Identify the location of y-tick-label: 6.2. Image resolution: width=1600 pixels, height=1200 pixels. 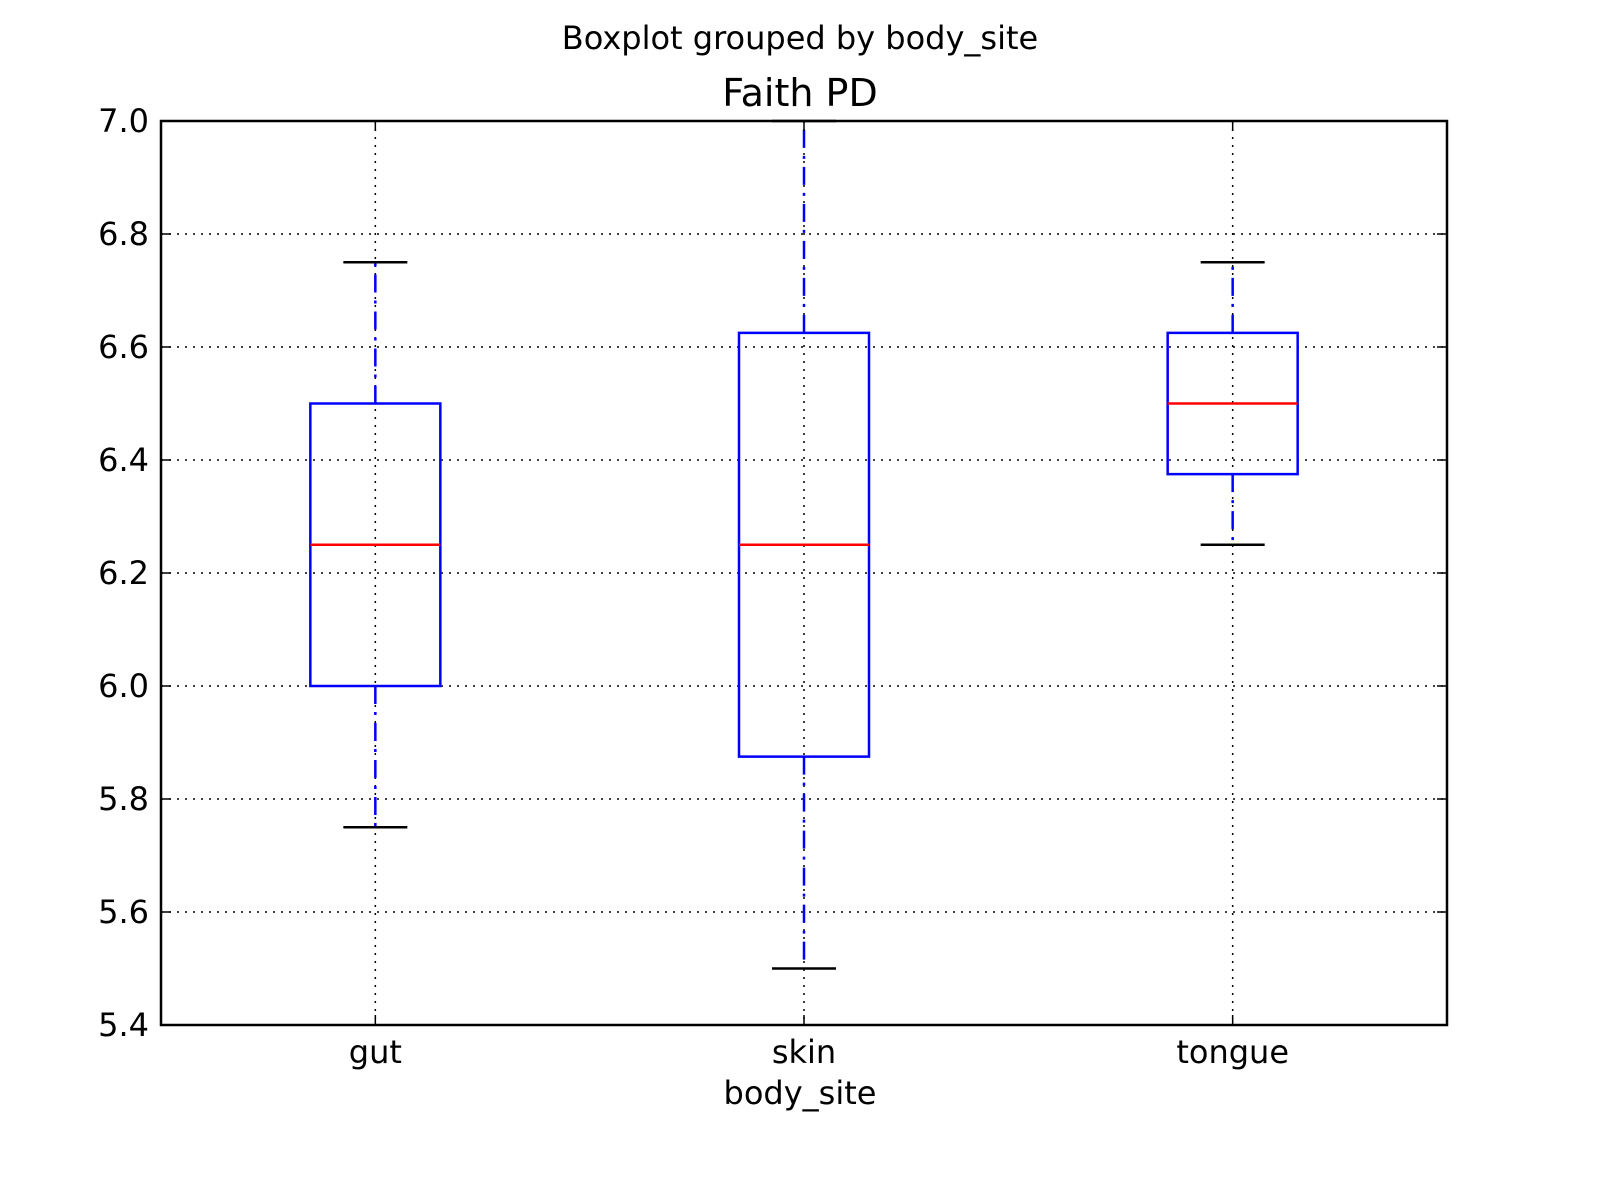
(123, 573).